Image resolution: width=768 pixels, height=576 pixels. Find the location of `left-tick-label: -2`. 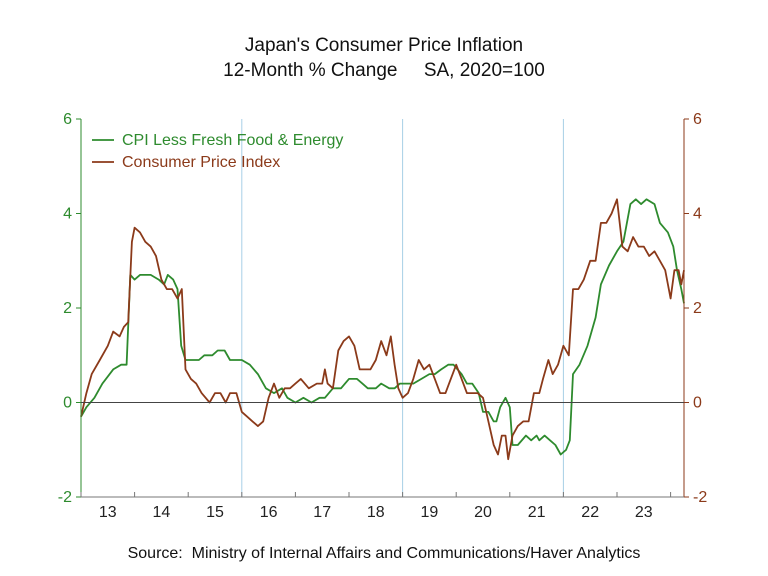

left-tick-label: -2 is located at coordinates (65, 497).